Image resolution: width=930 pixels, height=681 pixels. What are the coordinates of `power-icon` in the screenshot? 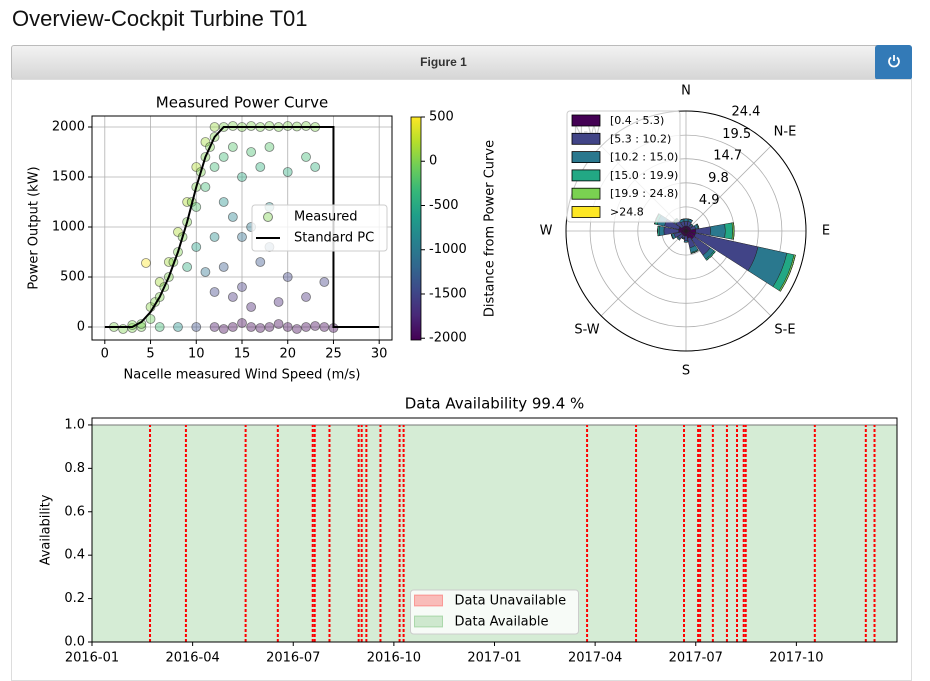 It's located at (894, 61).